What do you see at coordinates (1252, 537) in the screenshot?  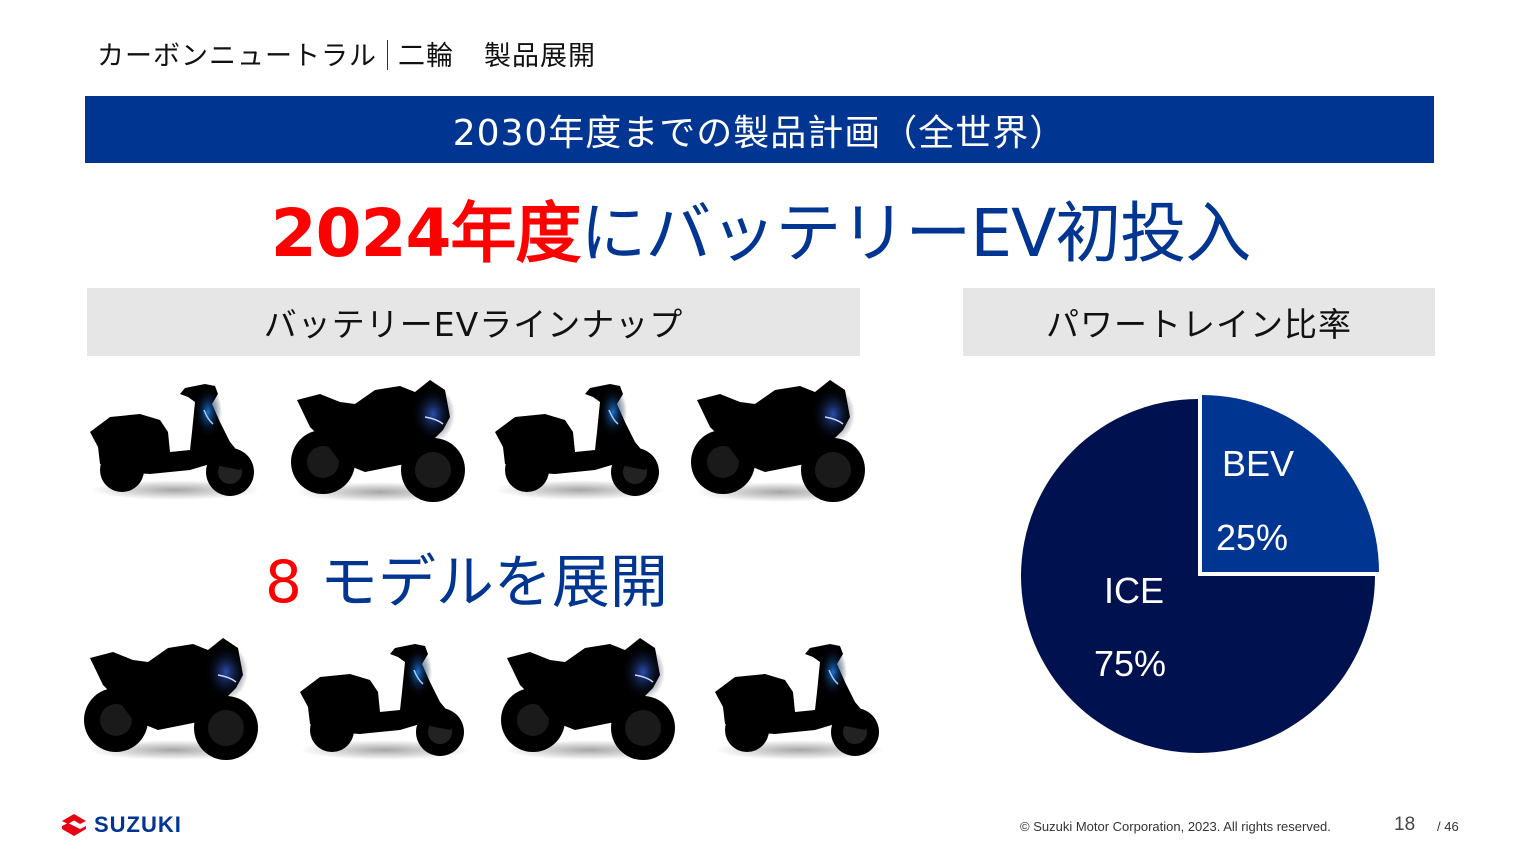 I see `bev-percent: 25%` at bounding box center [1252, 537].